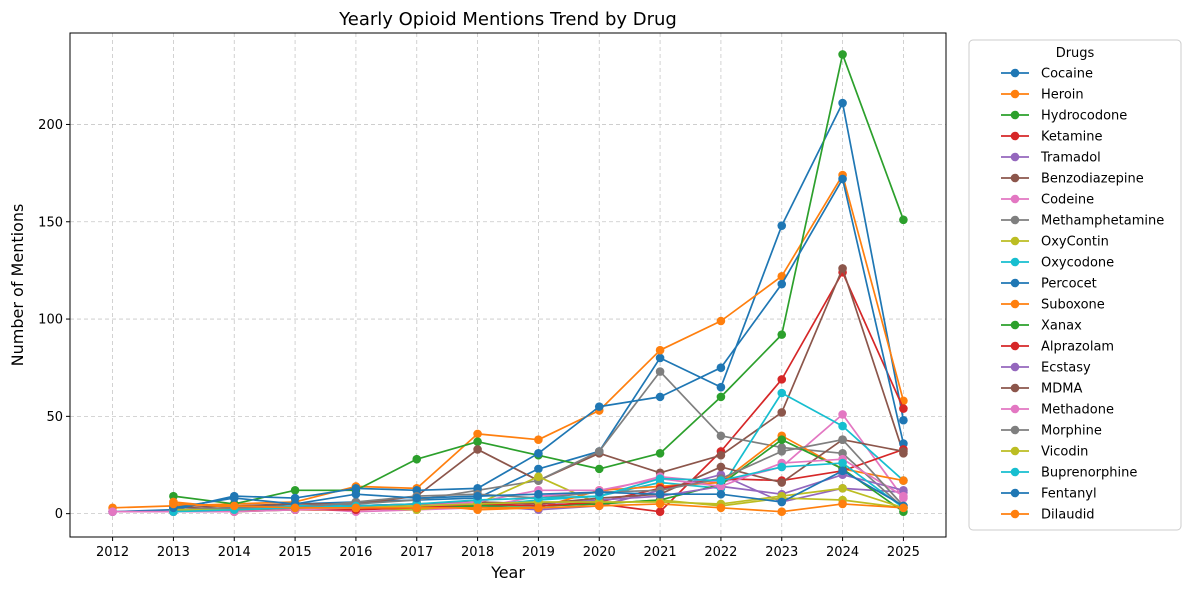  What do you see at coordinates (1057, 347) in the screenshot?
I see `legend-item: Alprazolam` at bounding box center [1057, 347].